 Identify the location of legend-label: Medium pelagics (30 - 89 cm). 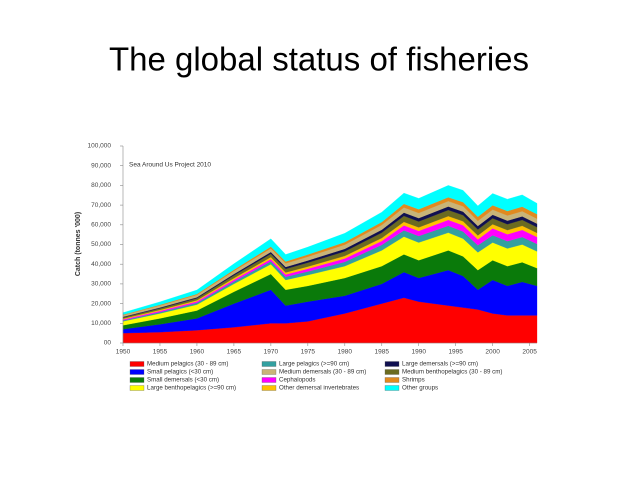
(188, 364).